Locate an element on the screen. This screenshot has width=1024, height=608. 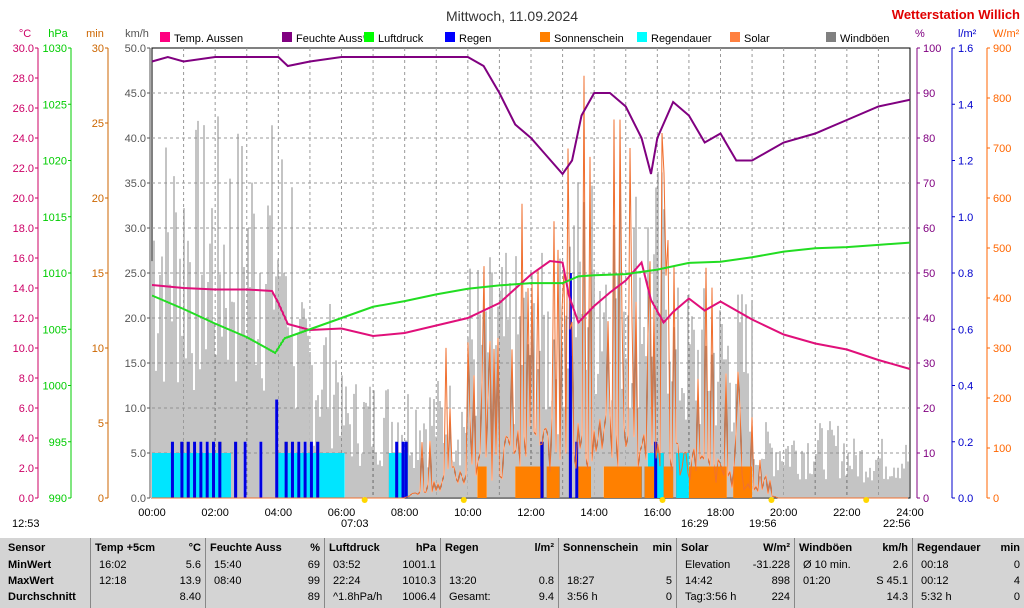
left-axis-label: 1030 is located at coordinates (55, 49).